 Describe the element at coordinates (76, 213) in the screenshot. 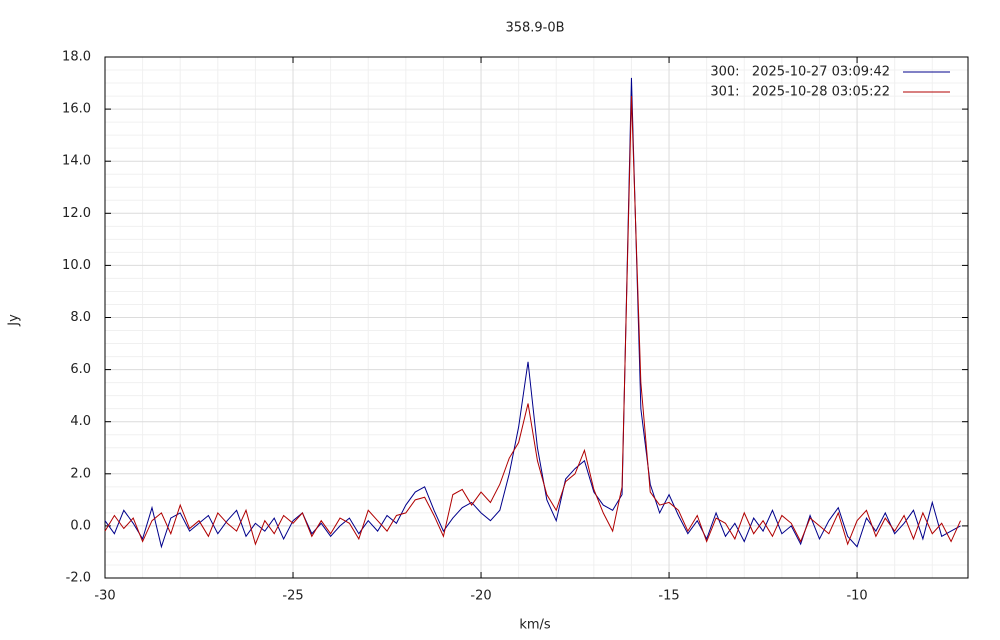

I see `y-tick-label: 12.0` at that location.